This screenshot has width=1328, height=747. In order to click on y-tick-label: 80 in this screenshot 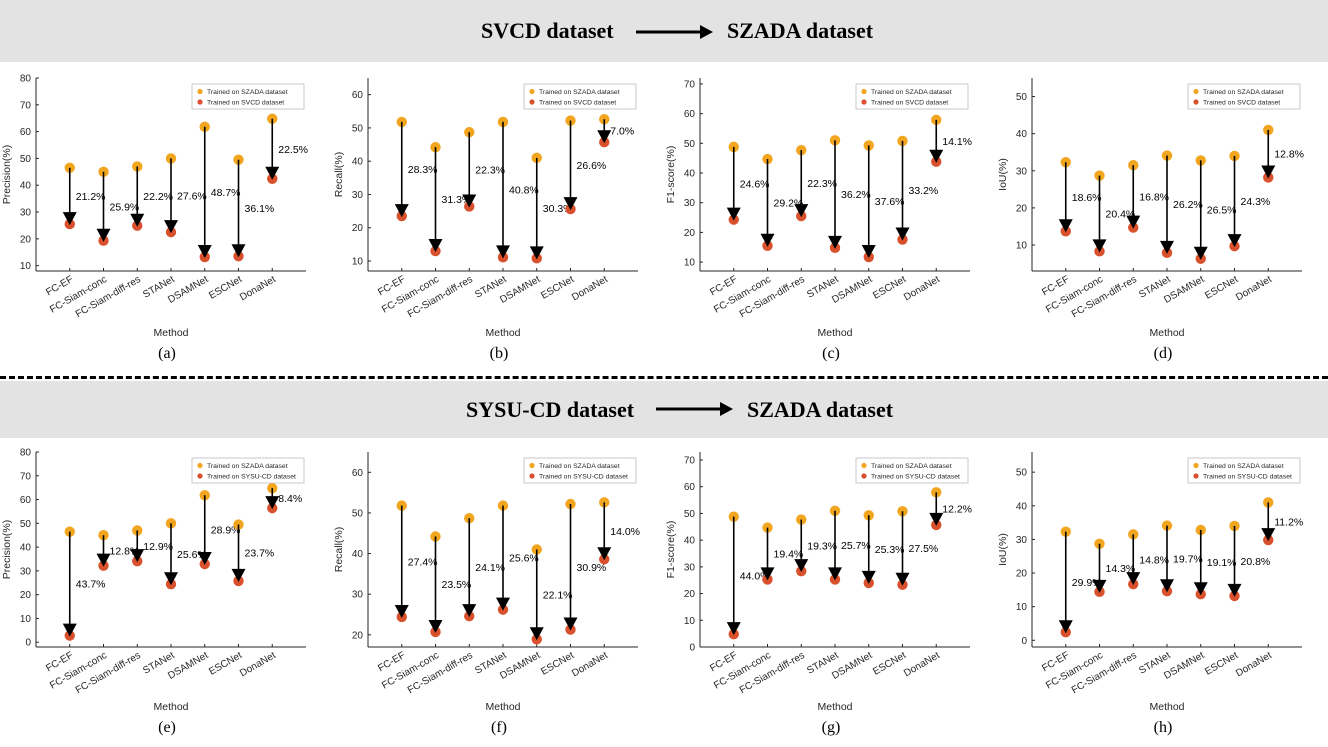, I will do `click(26, 453)`.